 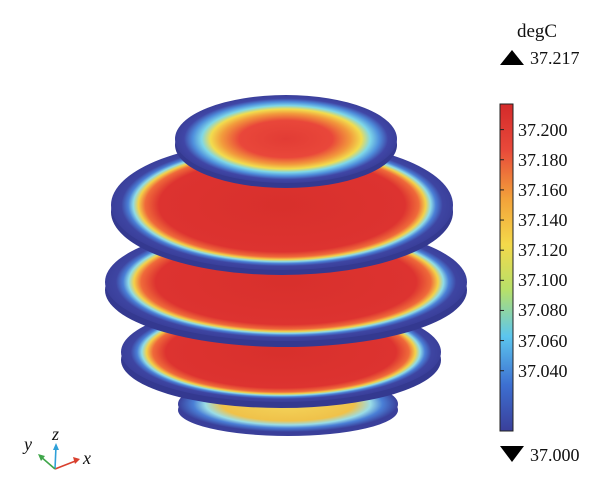 What do you see at coordinates (555, 455) in the screenshot?
I see `colorbar-min-label: 37.000` at bounding box center [555, 455].